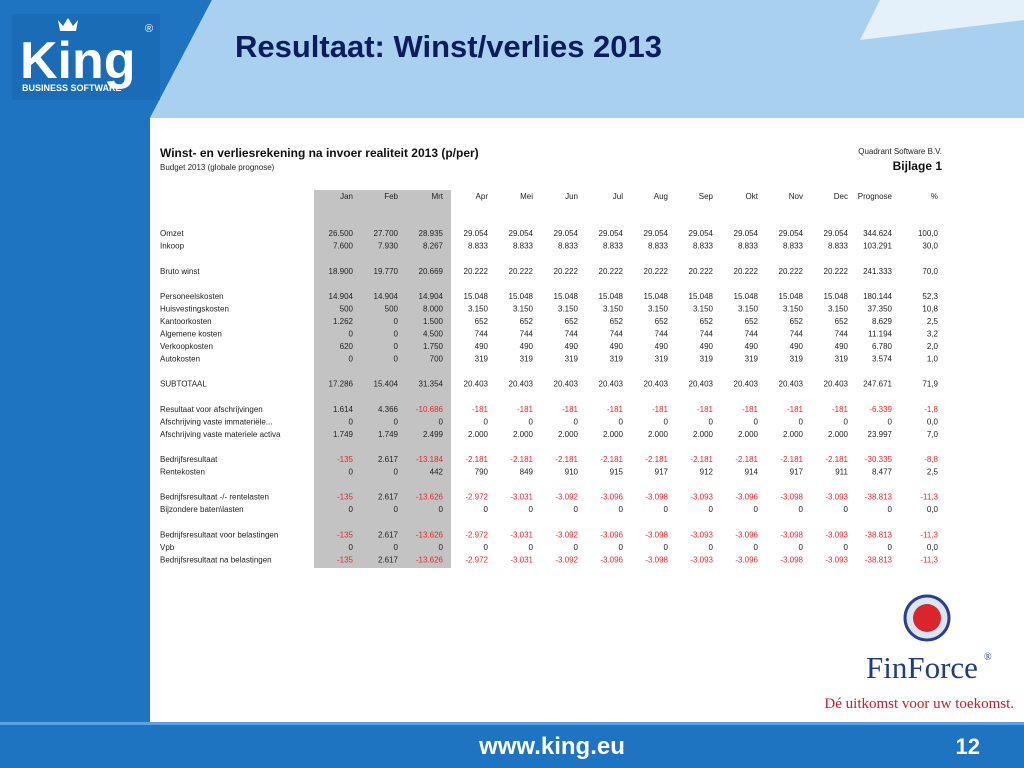 This screenshot has height=768, width=1024. I want to click on column-header: Mrt, so click(437, 196).